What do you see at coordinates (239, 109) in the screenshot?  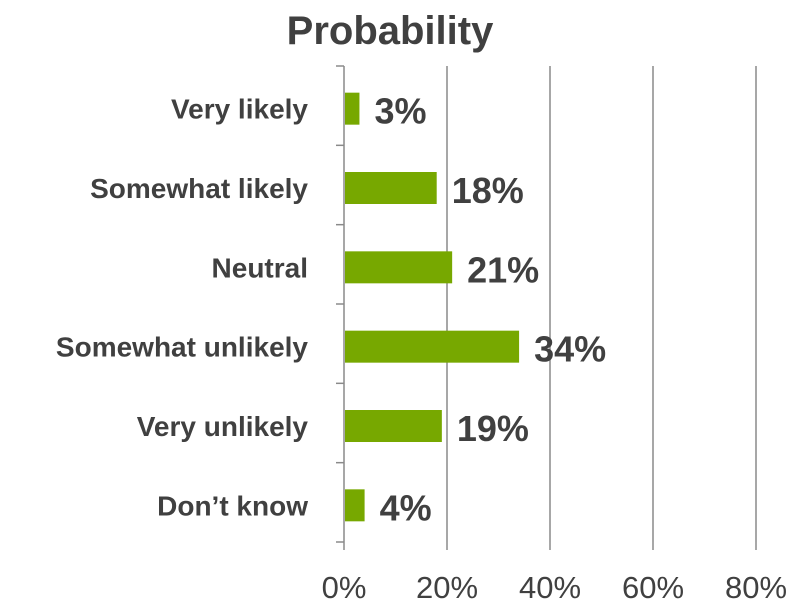 I see `category-label: Very likely` at bounding box center [239, 109].